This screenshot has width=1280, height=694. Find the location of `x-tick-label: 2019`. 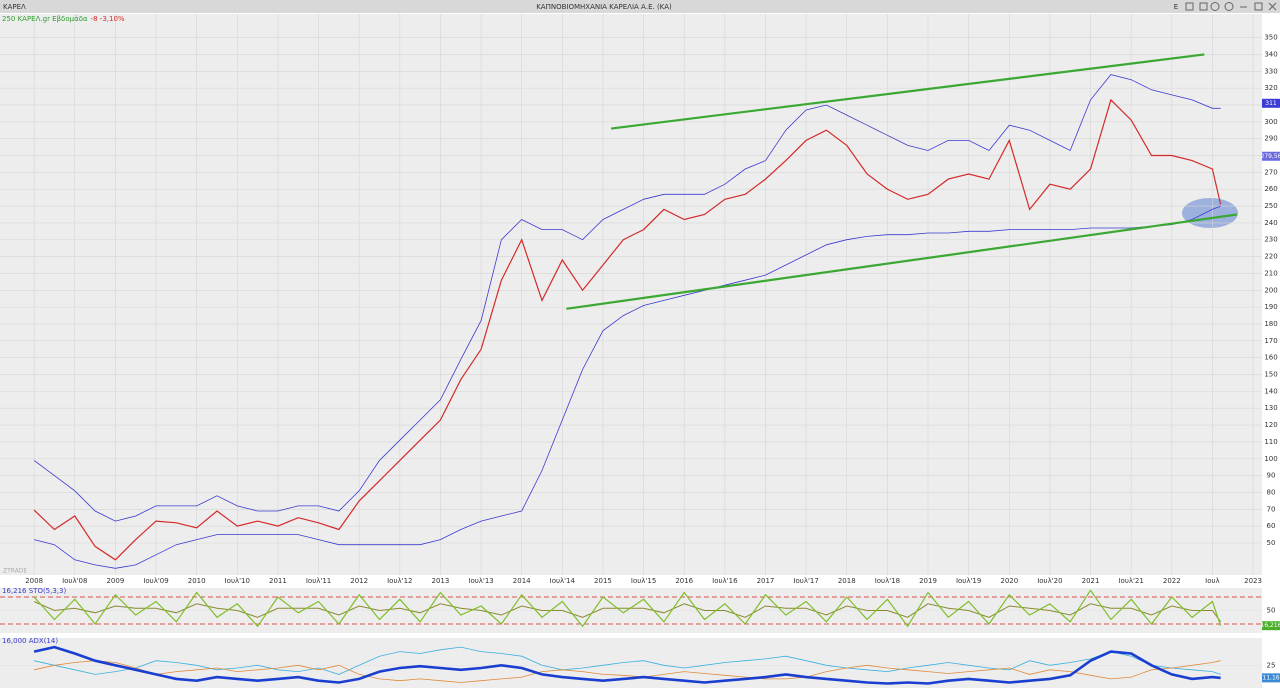

x-tick-label: 2019 is located at coordinates (928, 581).